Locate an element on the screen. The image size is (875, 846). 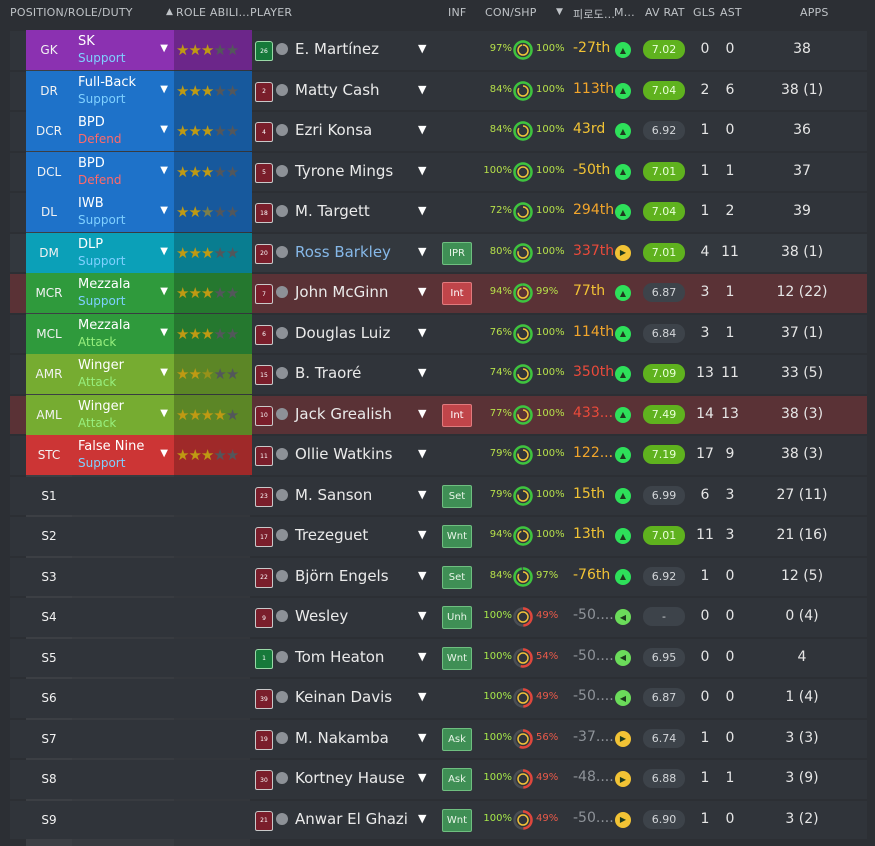
header-apps: APPS is located at coordinates (814, 12).